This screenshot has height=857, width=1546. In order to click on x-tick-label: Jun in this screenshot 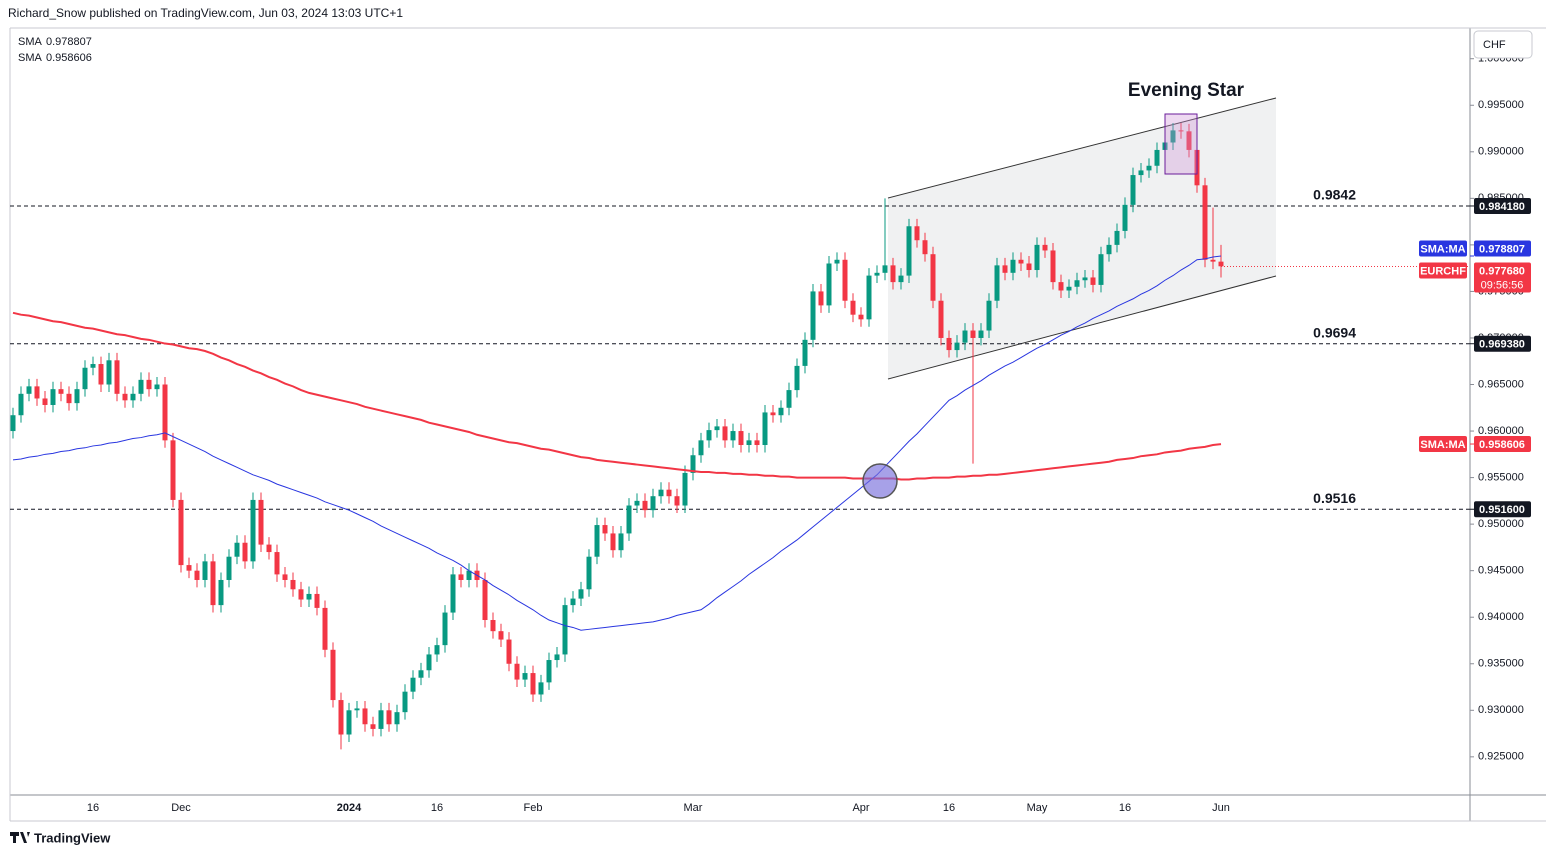, I will do `click(1221, 808)`.